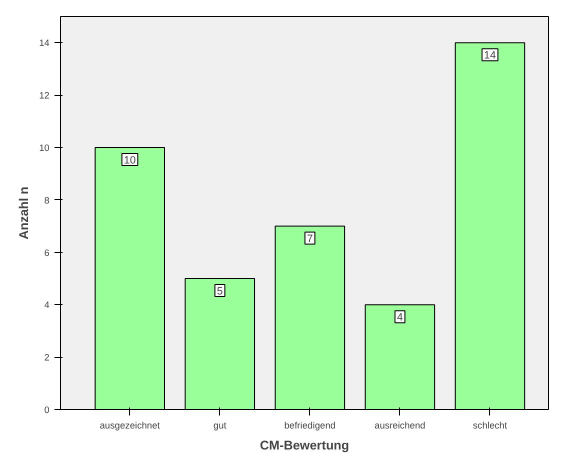  I want to click on data-label: 7, so click(309, 239).